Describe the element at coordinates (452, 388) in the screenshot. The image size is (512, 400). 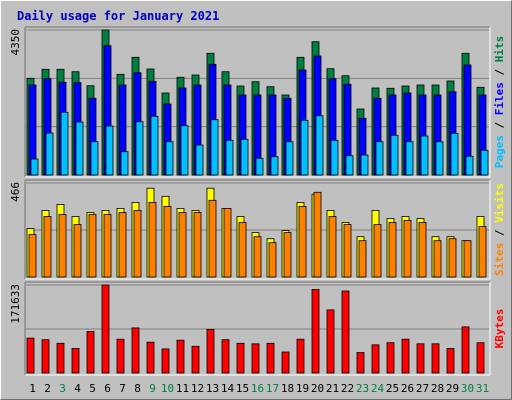
I see `day-label-29: 29` at that location.